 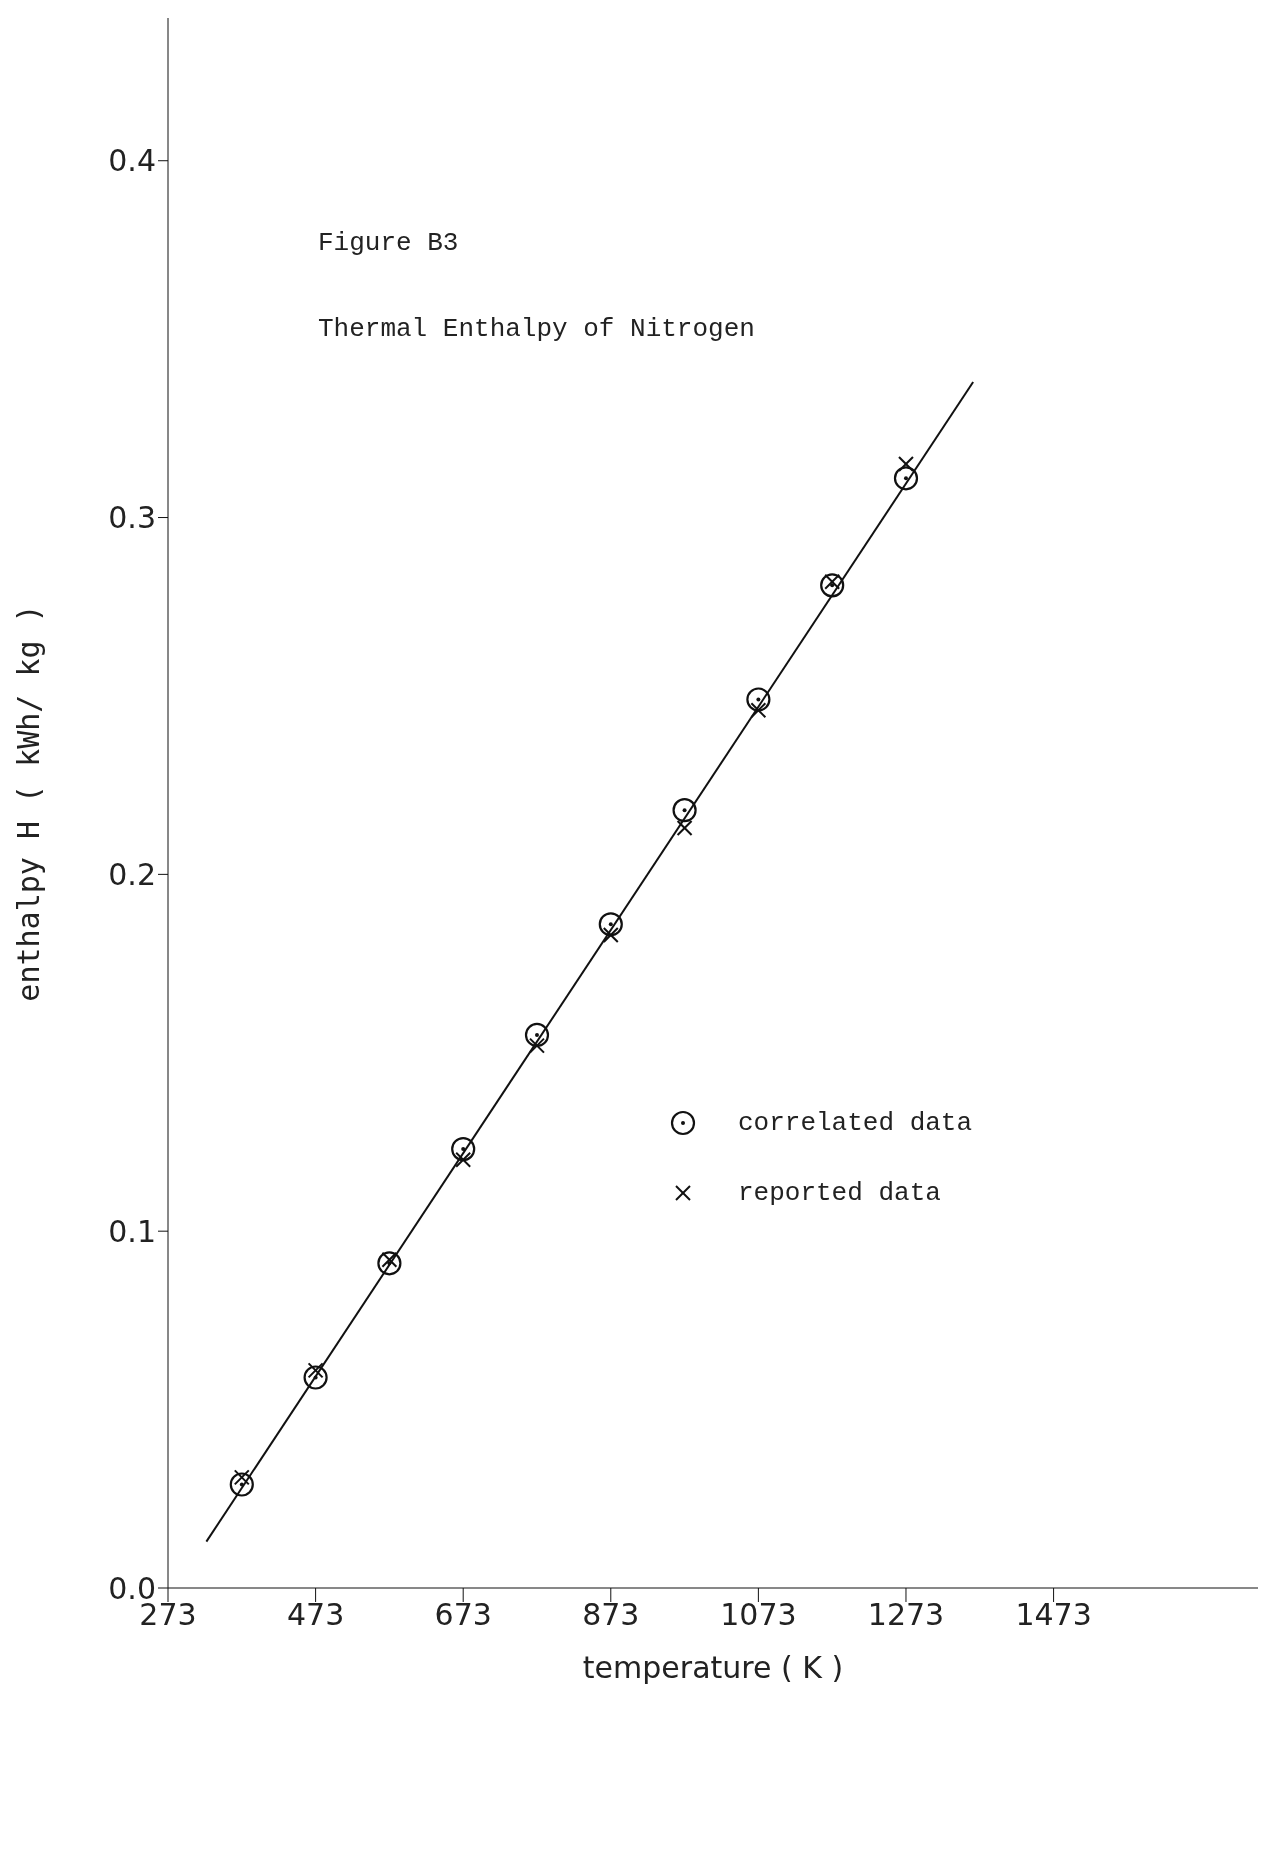 What do you see at coordinates (906, 1615) in the screenshot?
I see `x-tick-label: 1273` at bounding box center [906, 1615].